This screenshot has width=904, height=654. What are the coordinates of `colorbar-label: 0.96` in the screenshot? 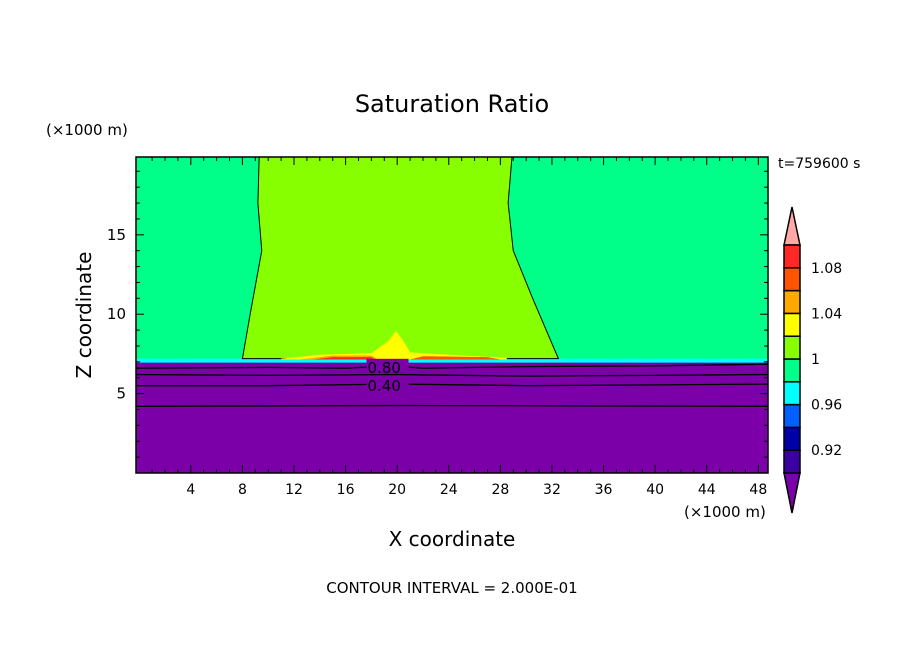 It's located at (826, 406).